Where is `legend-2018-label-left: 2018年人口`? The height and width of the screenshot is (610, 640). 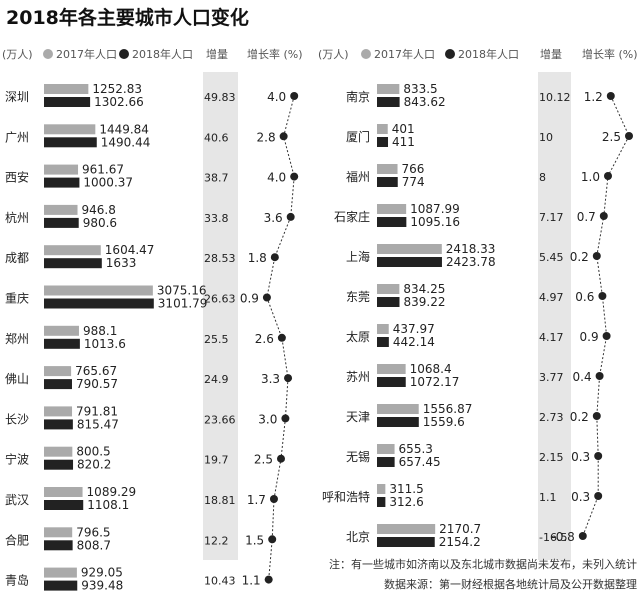 legend-2018-label-left: 2018年人口 is located at coordinates (162, 54).